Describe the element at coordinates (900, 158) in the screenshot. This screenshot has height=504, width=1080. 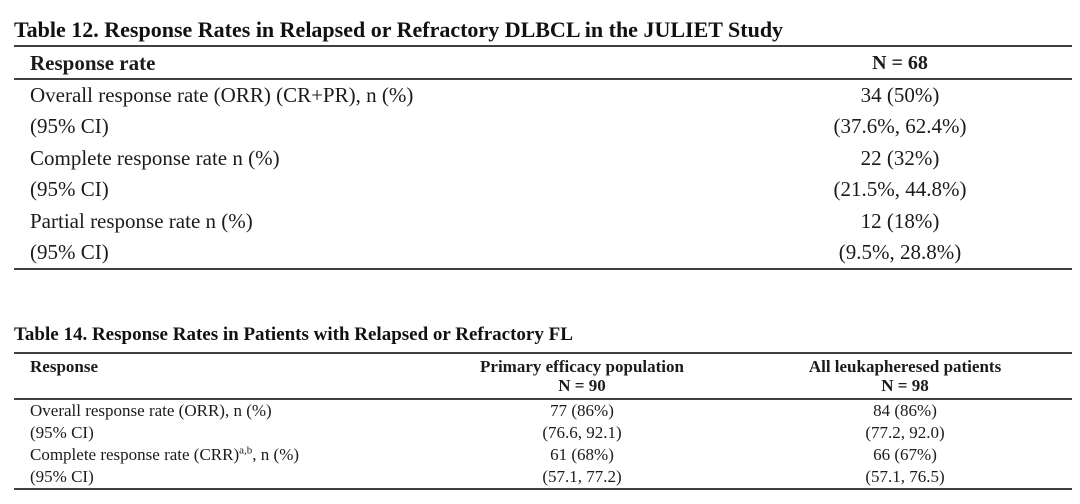
I see `row-value: 22 (32%)` at that location.